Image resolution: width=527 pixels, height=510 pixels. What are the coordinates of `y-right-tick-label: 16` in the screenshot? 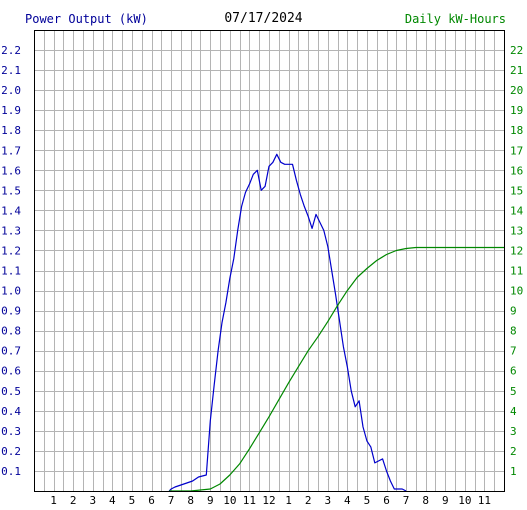 It's located at (516, 170).